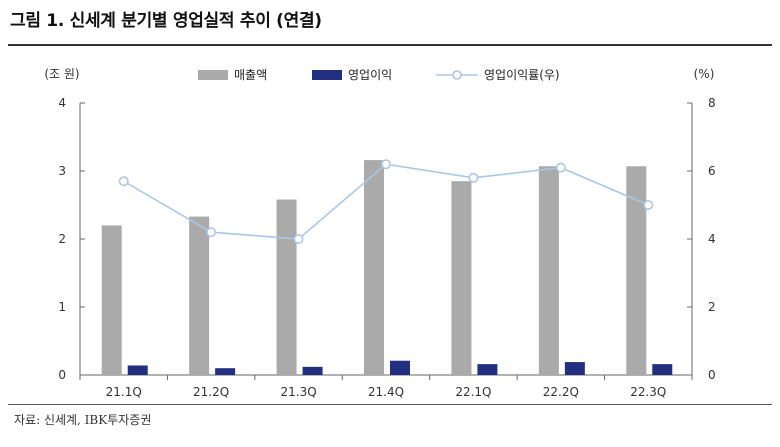  I want to click on chart-title: 그림 1. 신세계 분기별 영업실적 추이 (연결), so click(166, 21).